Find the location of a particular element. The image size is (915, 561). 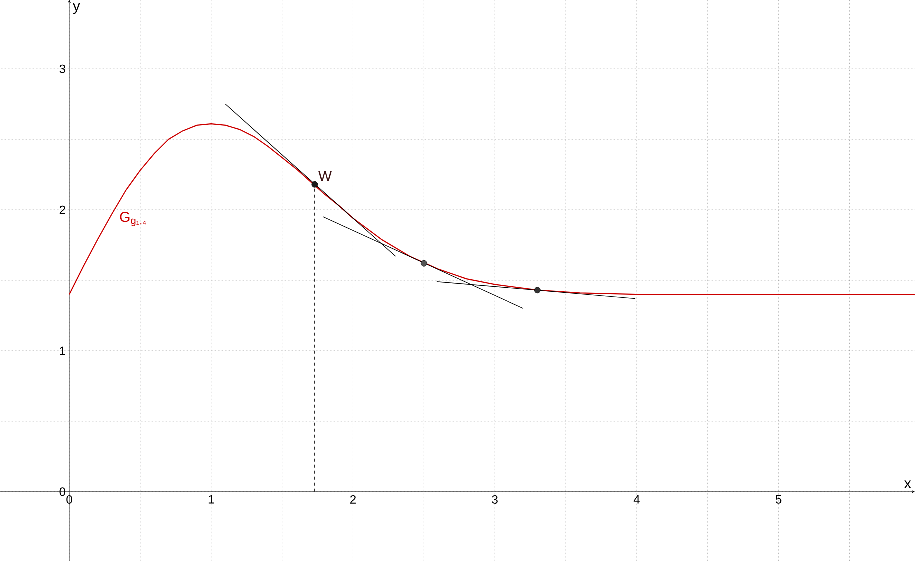

annotation: W is located at coordinates (325, 176).